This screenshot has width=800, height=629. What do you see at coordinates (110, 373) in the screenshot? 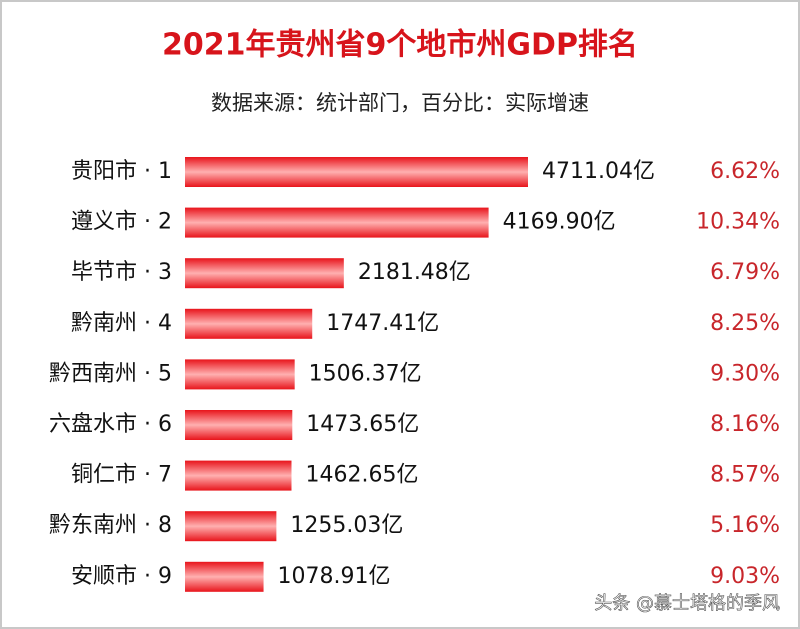
I see `category-label: 黔西南州 · 5` at bounding box center [110, 373].